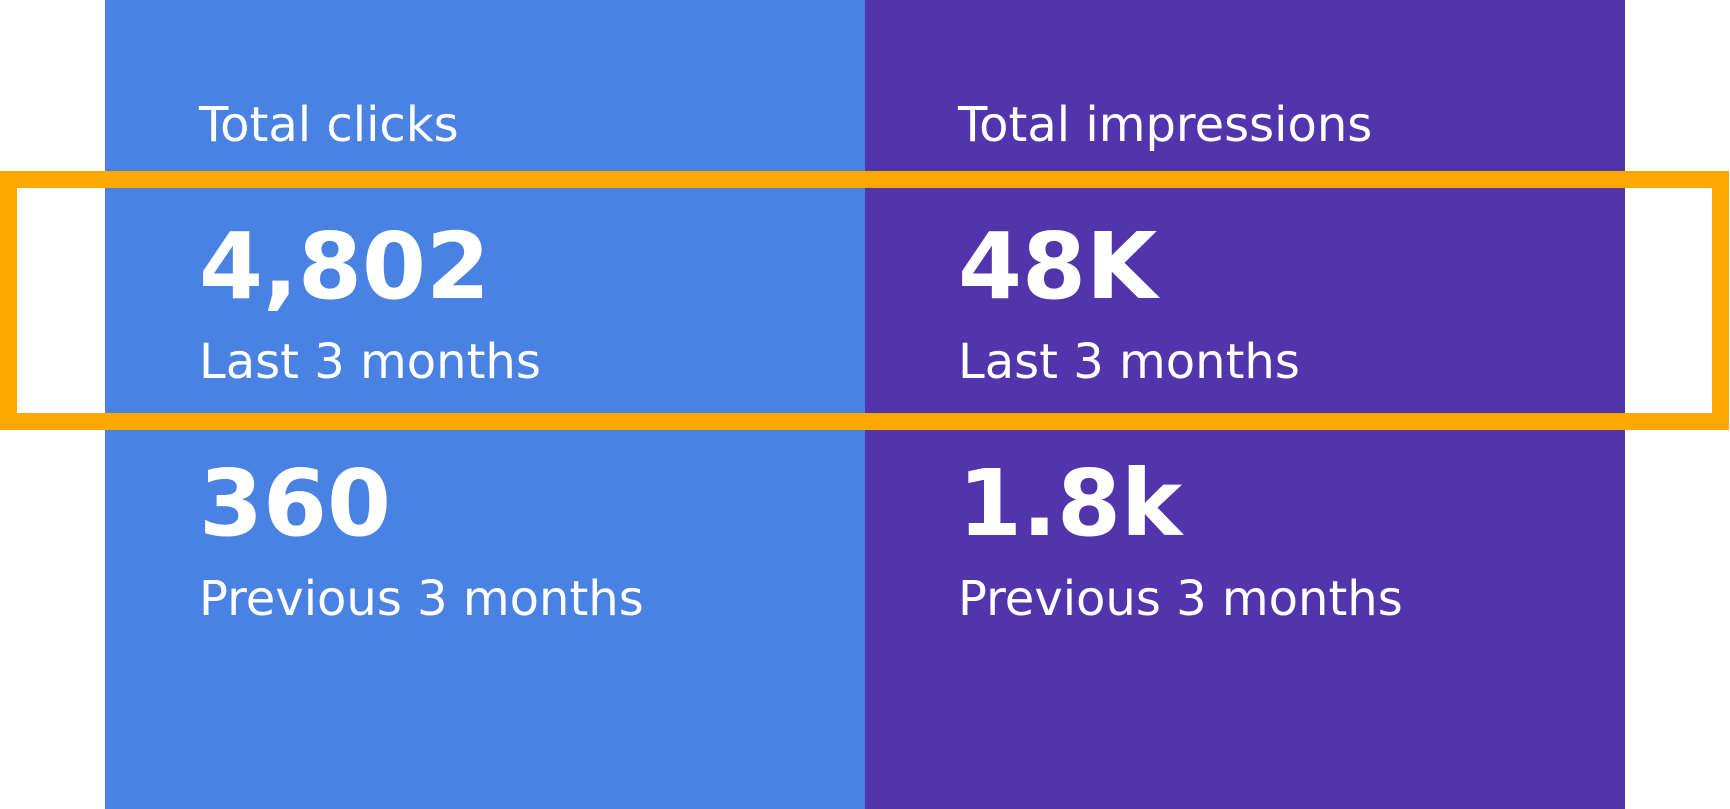  Describe the element at coordinates (1164, 125) in the screenshot. I see `card-title: Total impressions` at that location.